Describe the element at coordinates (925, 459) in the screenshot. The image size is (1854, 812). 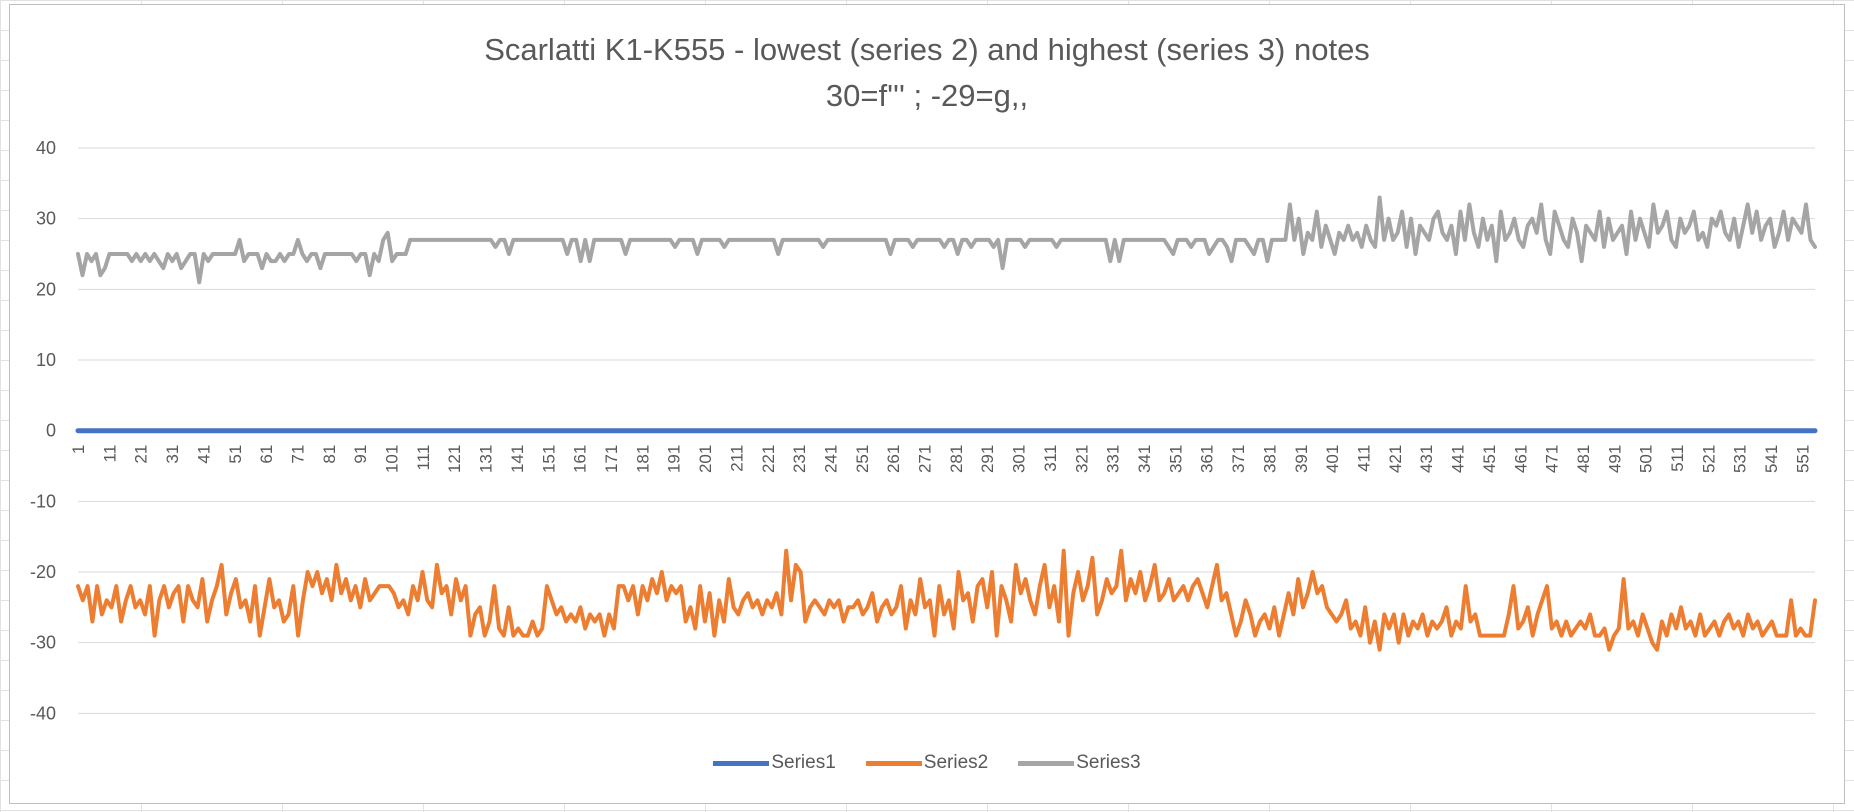
I see `x-tick-label: 271` at that location.